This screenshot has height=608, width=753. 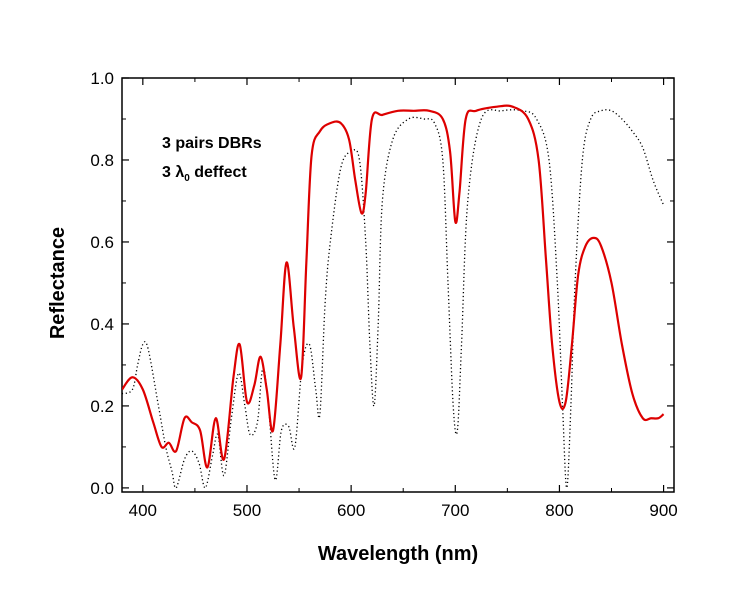 What do you see at coordinates (173, 172) in the screenshot?
I see `annotation-lambda: 3 λ` at bounding box center [173, 172].